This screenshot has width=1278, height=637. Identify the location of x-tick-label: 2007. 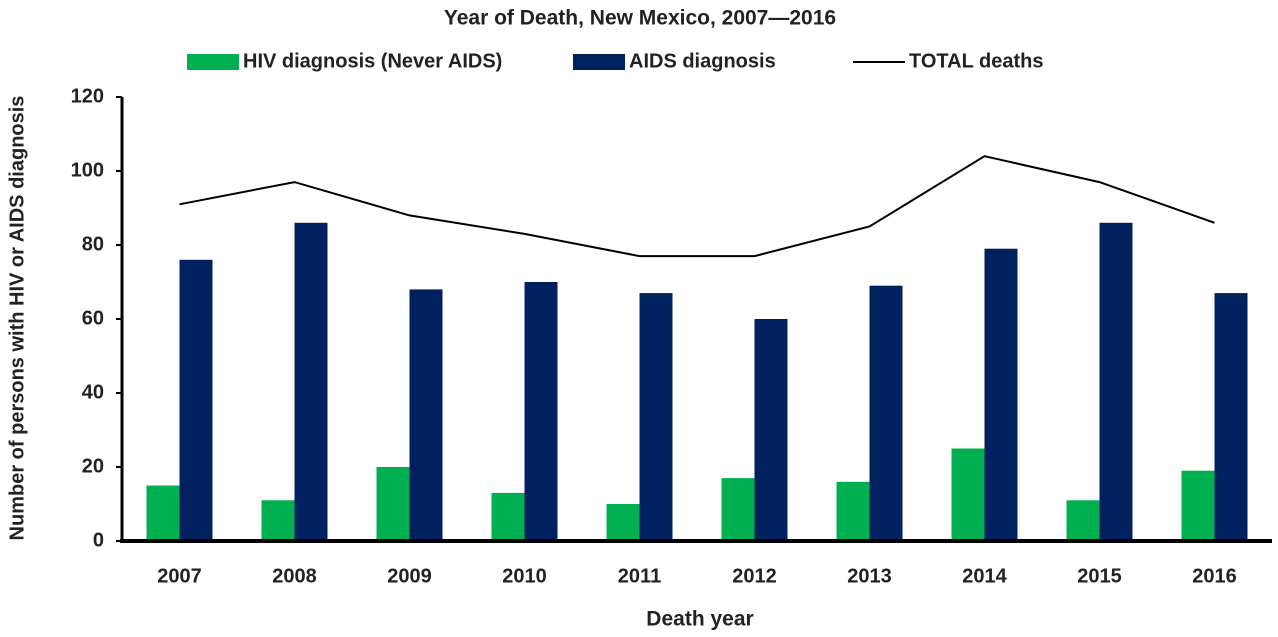
(179, 576).